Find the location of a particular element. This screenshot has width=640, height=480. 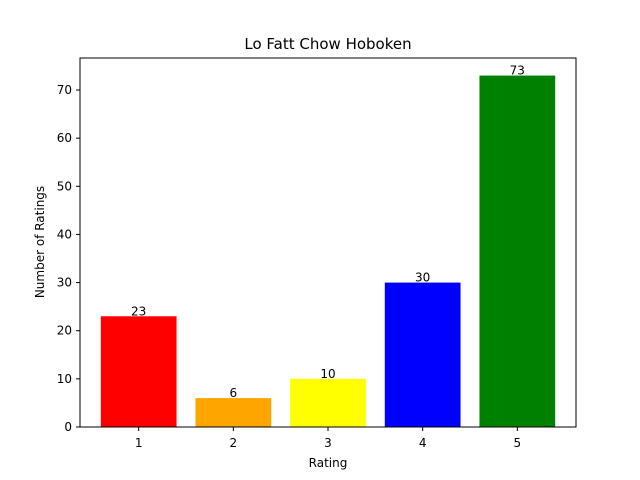

data-label-rating-3: 10 is located at coordinates (327, 374).